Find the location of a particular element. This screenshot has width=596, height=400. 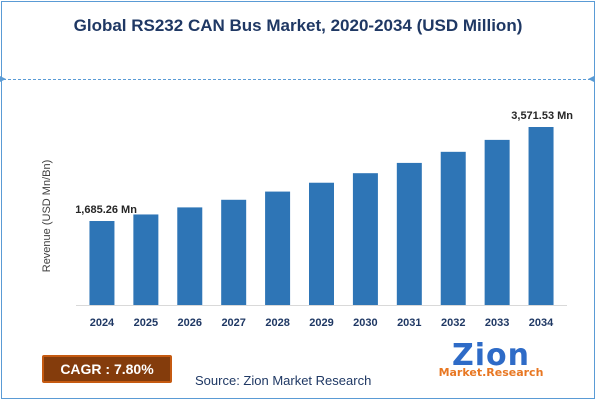

bar-2031 is located at coordinates (409, 233).